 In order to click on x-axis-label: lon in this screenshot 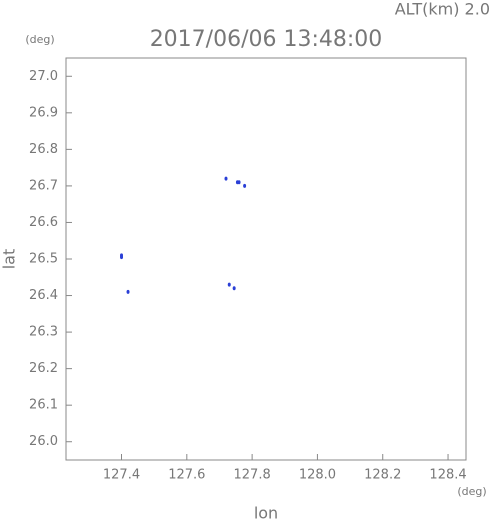, I will do `click(266, 512)`.